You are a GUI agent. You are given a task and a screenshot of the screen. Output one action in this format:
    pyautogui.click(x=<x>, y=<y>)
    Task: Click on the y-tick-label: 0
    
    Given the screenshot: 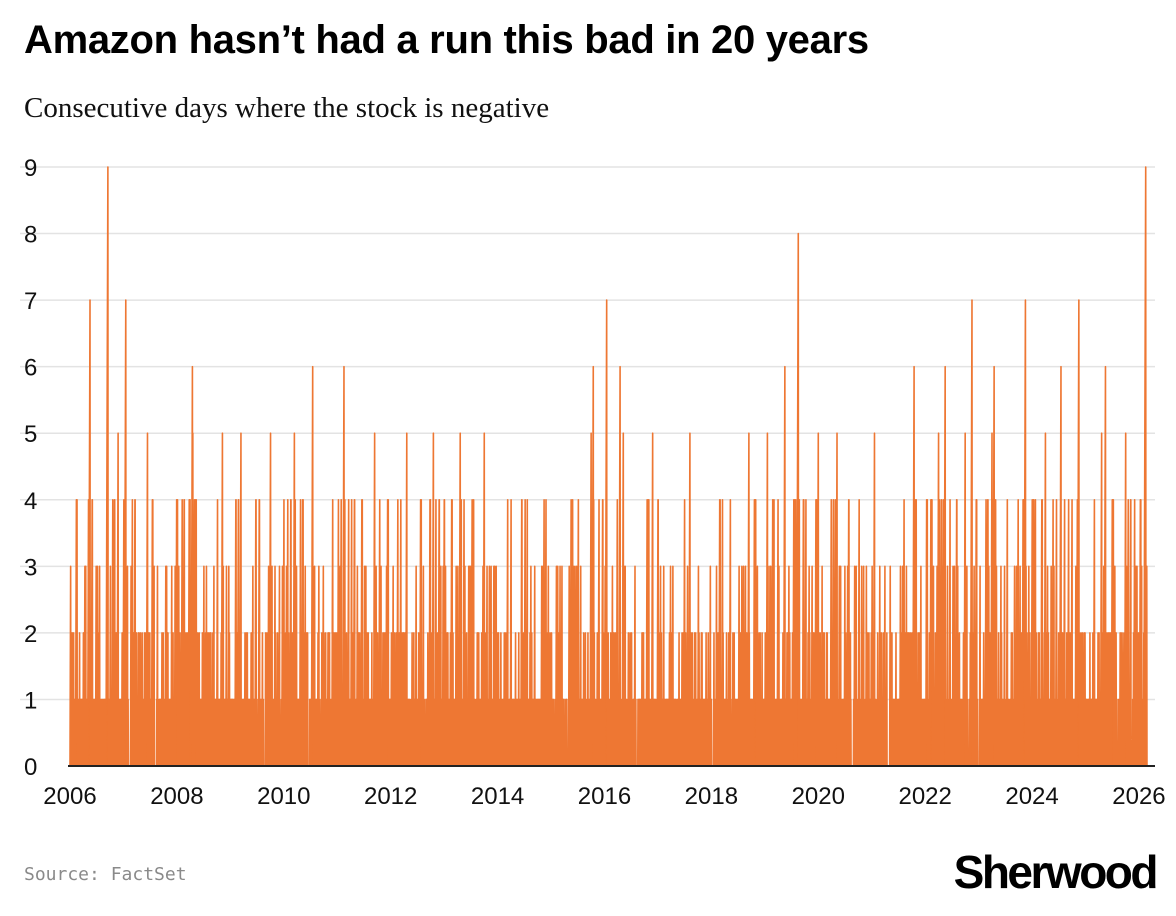 What is the action you would take?
    pyautogui.click(x=30, y=767)
    